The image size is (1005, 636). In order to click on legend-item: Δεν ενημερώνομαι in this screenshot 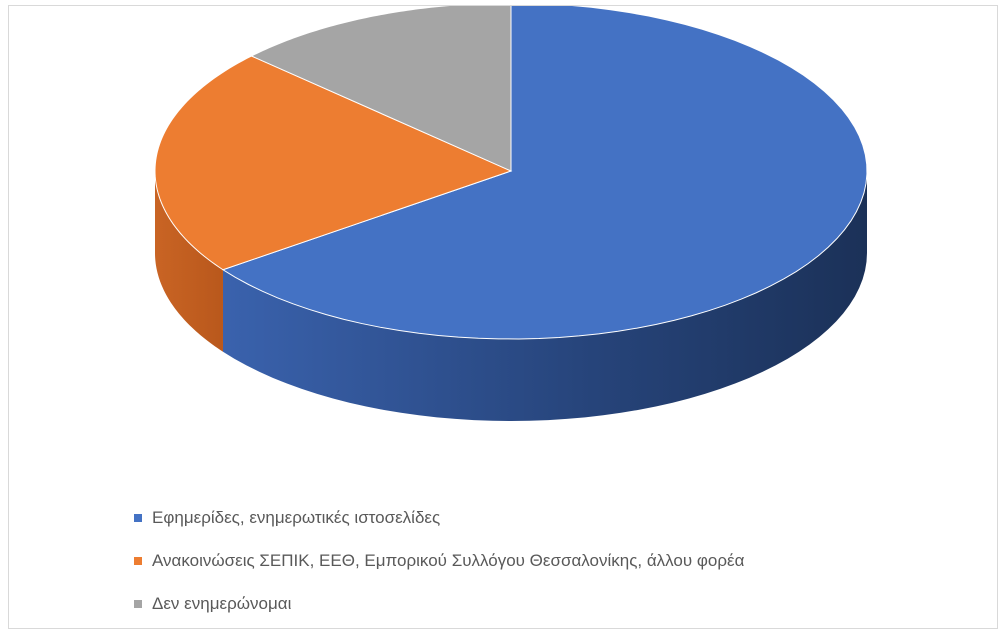, I will do `click(439, 604)`.